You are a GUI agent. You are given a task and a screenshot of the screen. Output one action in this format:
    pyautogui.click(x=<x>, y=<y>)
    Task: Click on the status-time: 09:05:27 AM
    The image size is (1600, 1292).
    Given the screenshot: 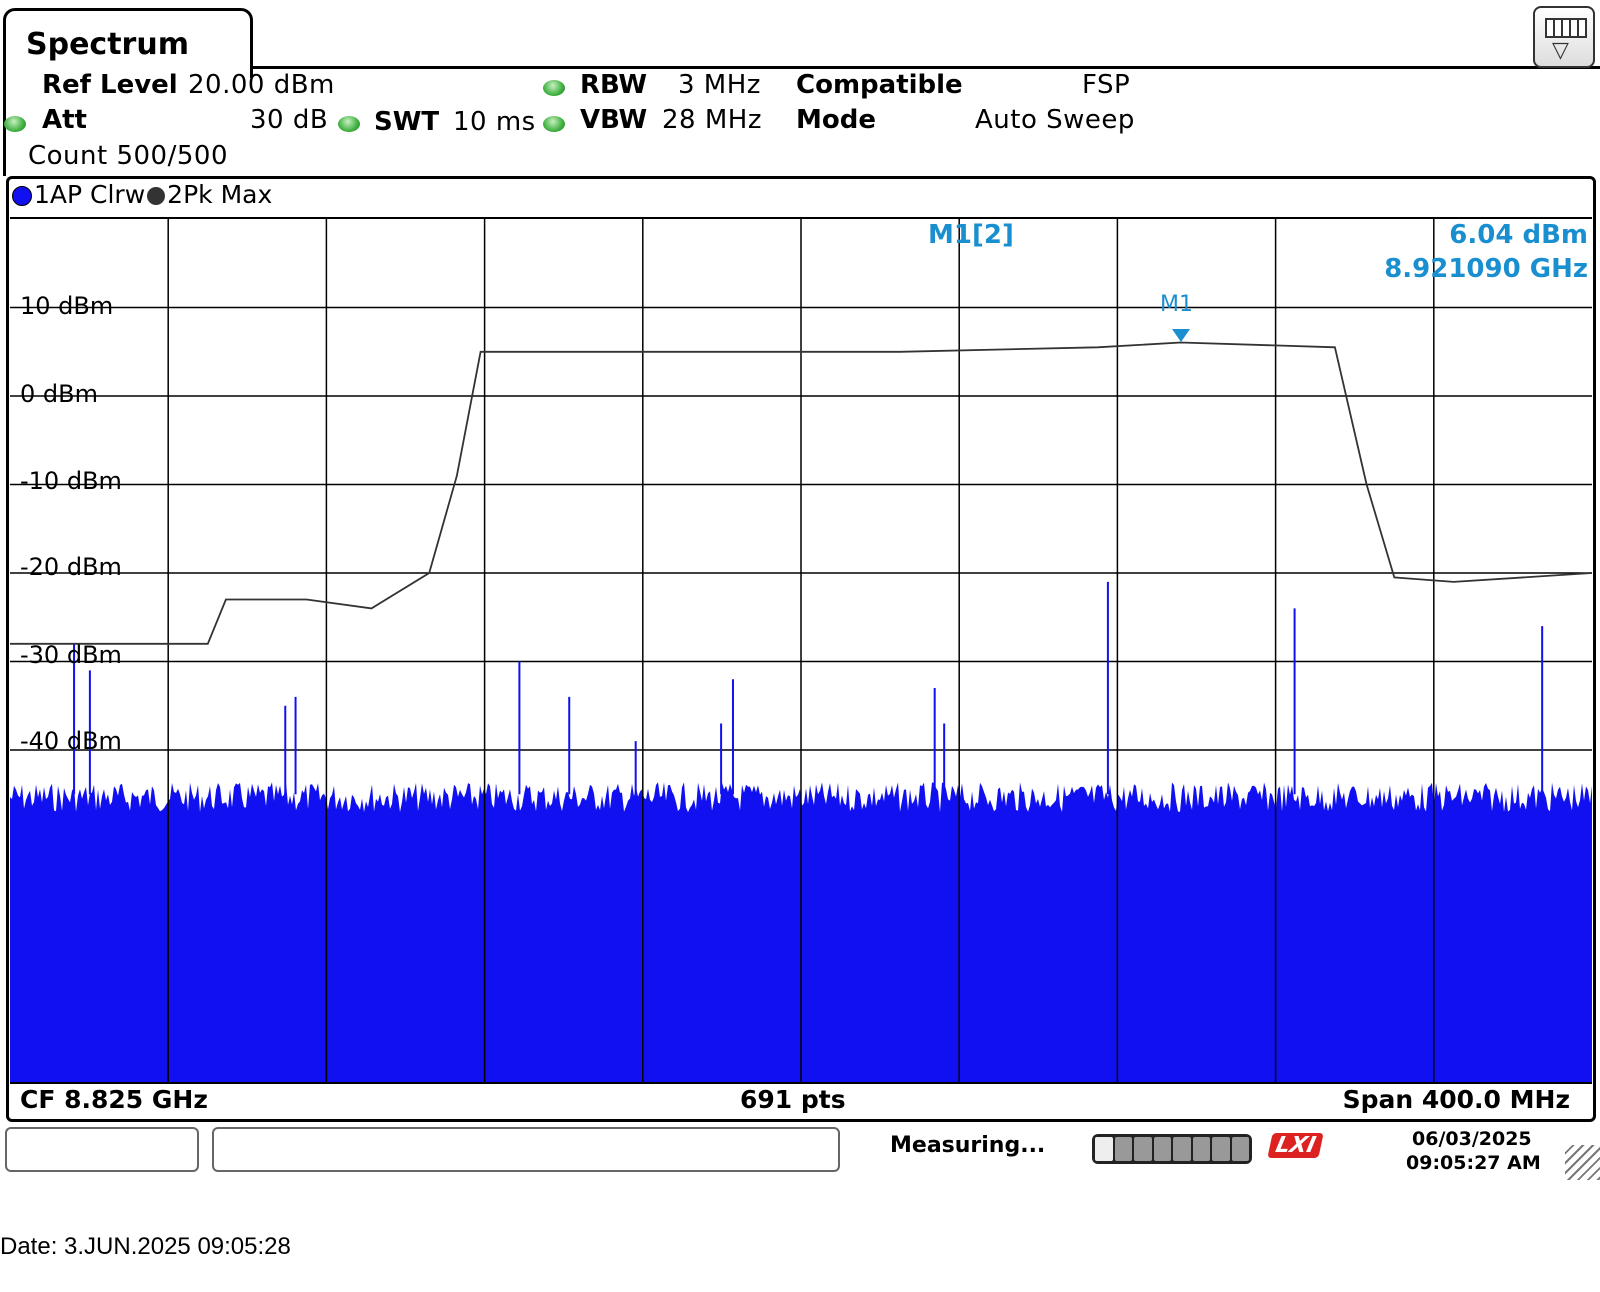 What is the action you would take?
    pyautogui.click(x=1473, y=1163)
    